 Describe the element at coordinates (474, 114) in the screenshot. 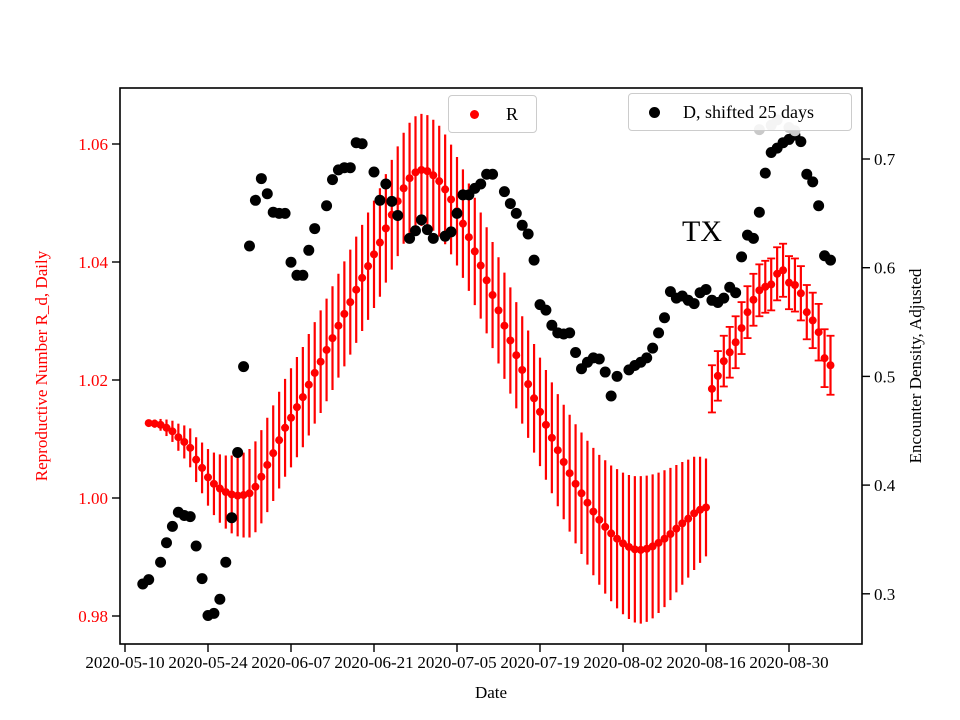

I see `red-dot-marker-icon` at that location.